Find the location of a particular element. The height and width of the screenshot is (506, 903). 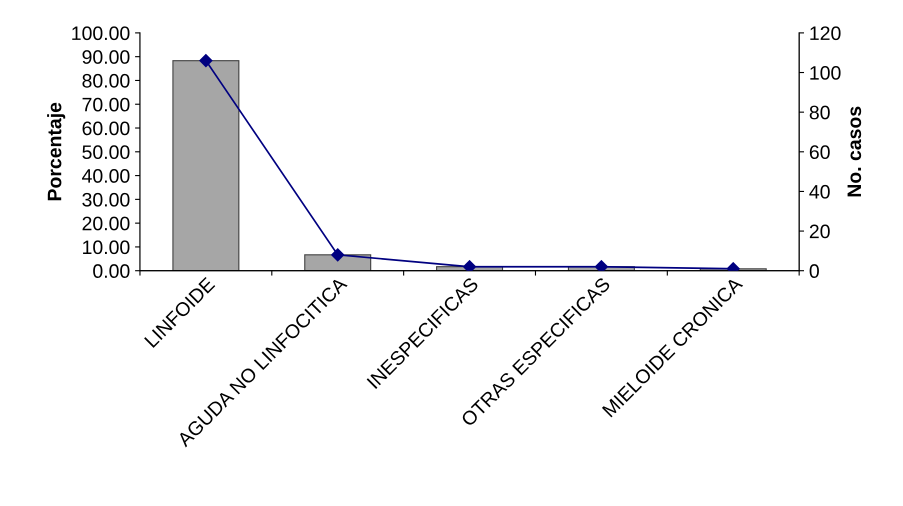

y2-tick-label: 20 is located at coordinates (820, 231).